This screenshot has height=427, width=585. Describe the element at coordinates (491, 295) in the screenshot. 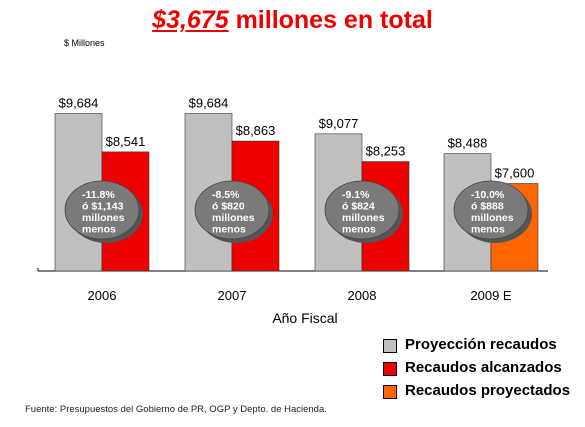

I see `x-tick-label-3: 2009 E` at that location.